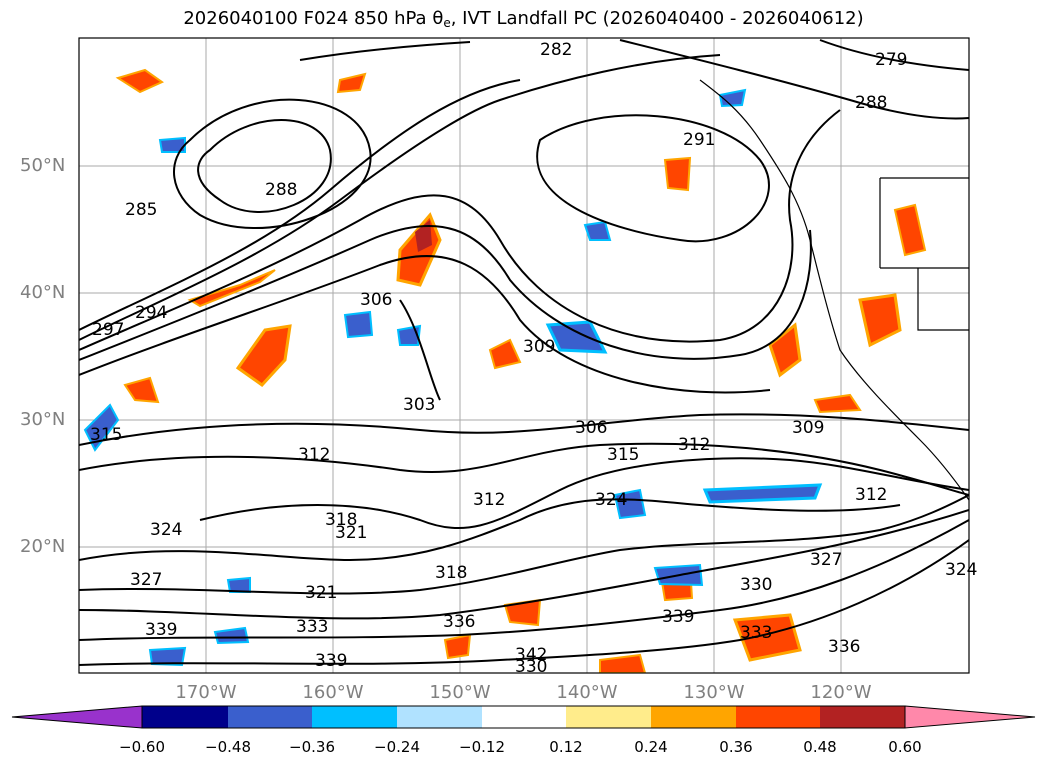  What do you see at coordinates (556, 50) in the screenshot?
I see `contour-label: 282` at bounding box center [556, 50].